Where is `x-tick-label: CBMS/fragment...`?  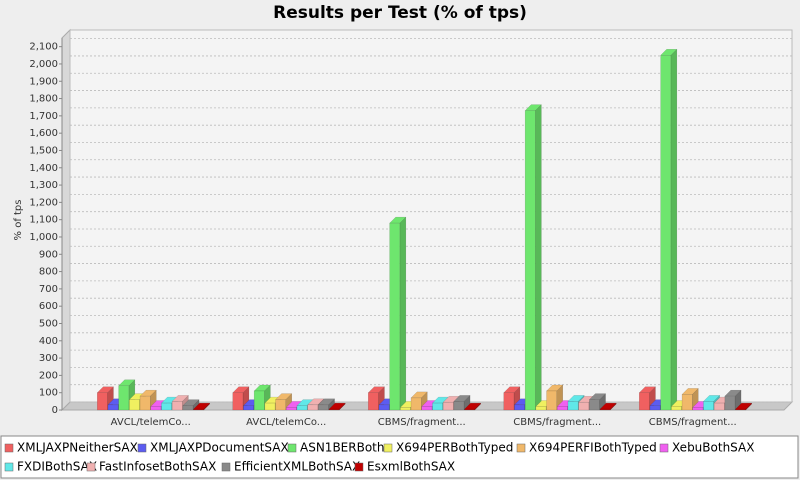
x-tick-label: CBMS/fragment... is located at coordinates (557, 422).